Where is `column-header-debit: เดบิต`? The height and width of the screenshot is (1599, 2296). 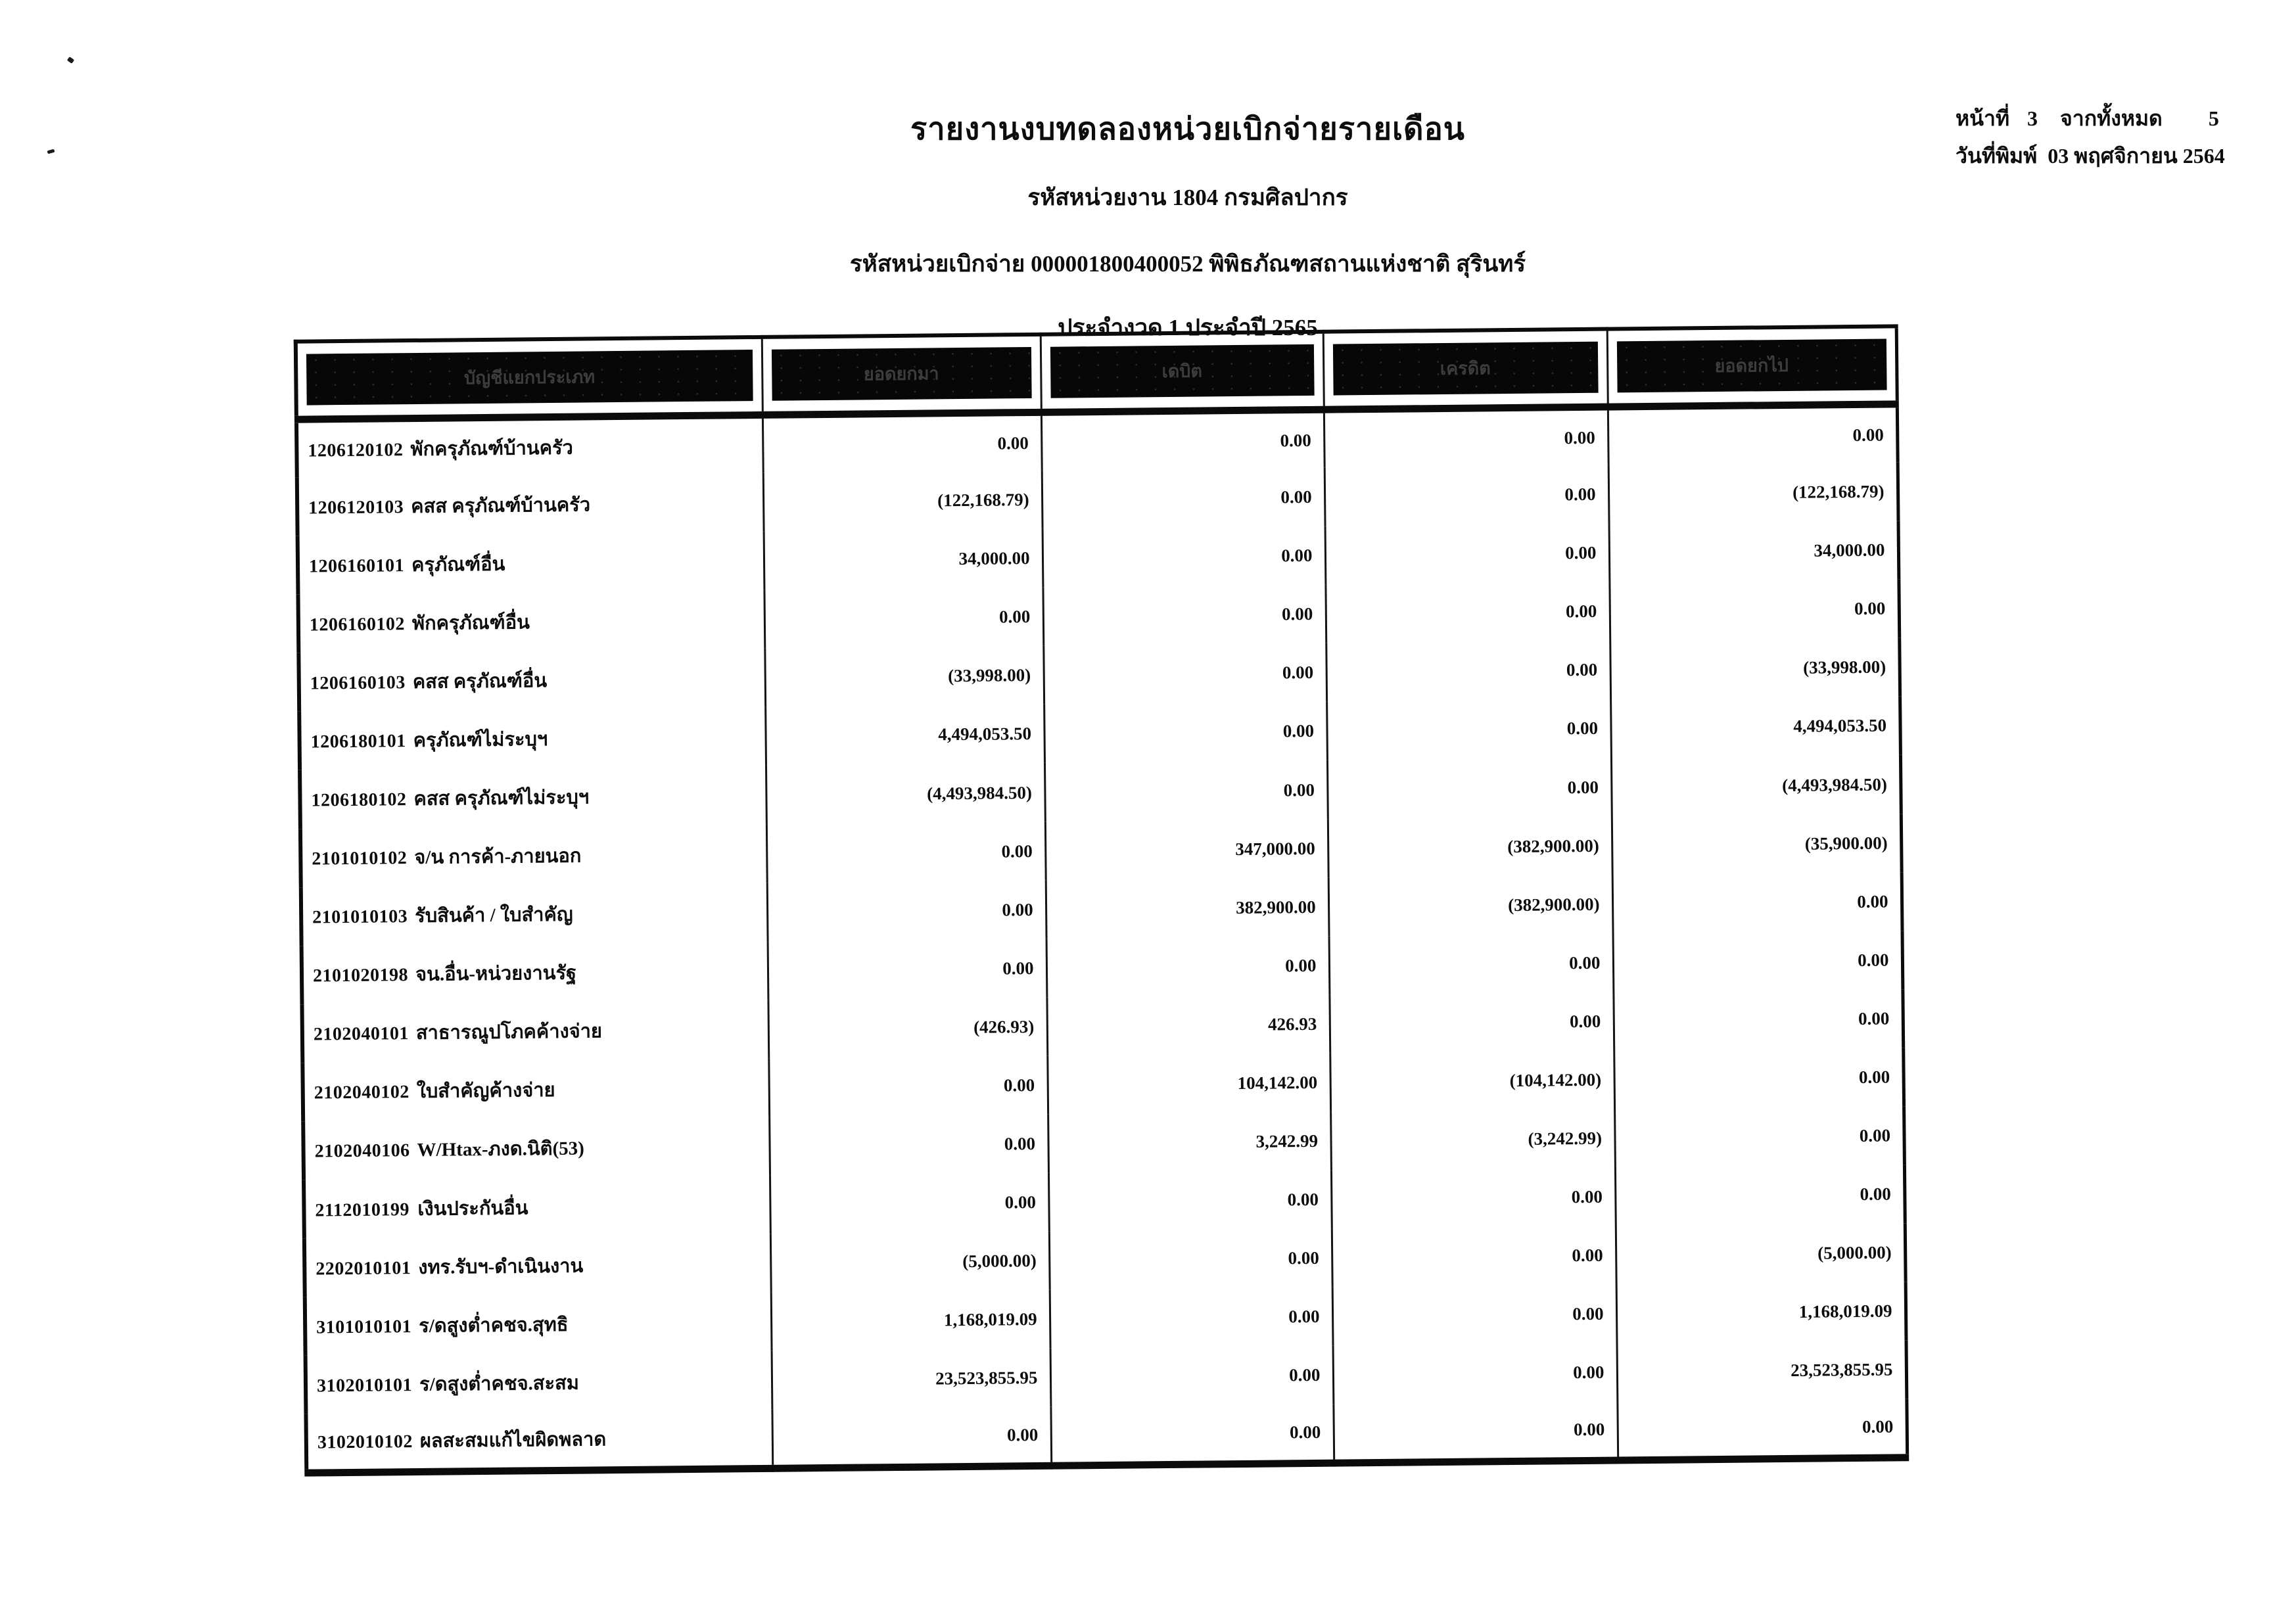
column-header-debit: เดบิต is located at coordinates (1182, 371).